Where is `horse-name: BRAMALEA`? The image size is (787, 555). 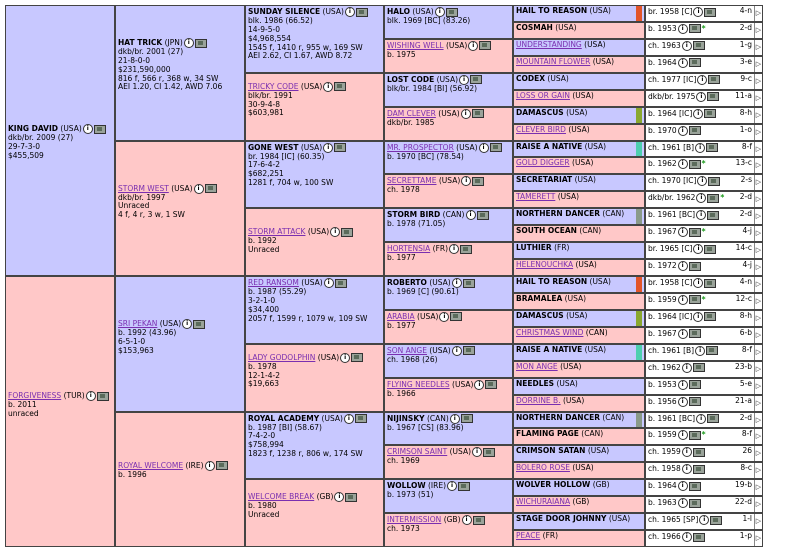 horse-name: BRAMALEA is located at coordinates (539, 298).